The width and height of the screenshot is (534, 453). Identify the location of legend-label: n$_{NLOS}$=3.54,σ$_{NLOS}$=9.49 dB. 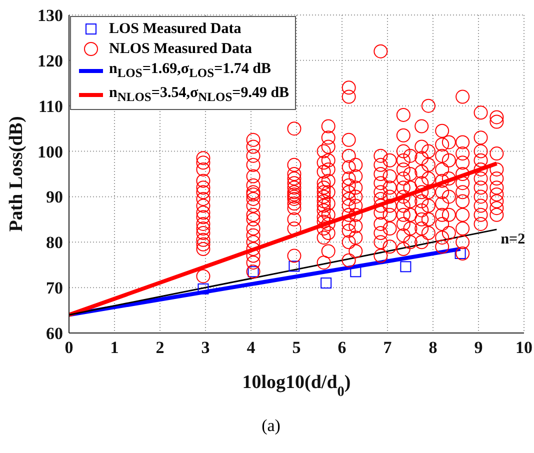
(199, 95).